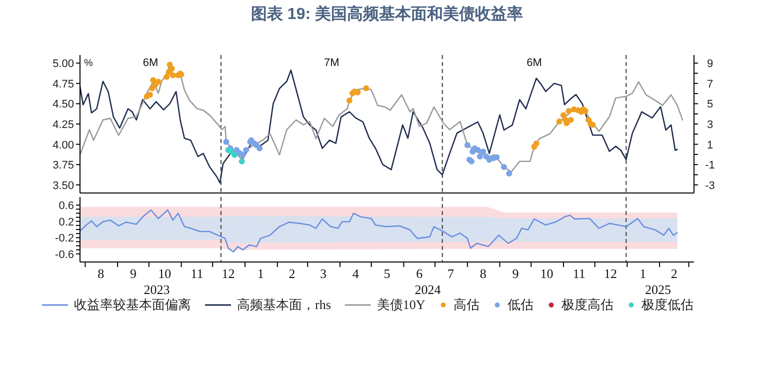 This screenshot has width=774, height=369. What do you see at coordinates (63, 145) in the screenshot?
I see `y-tick-label: 4.00` at bounding box center [63, 145].